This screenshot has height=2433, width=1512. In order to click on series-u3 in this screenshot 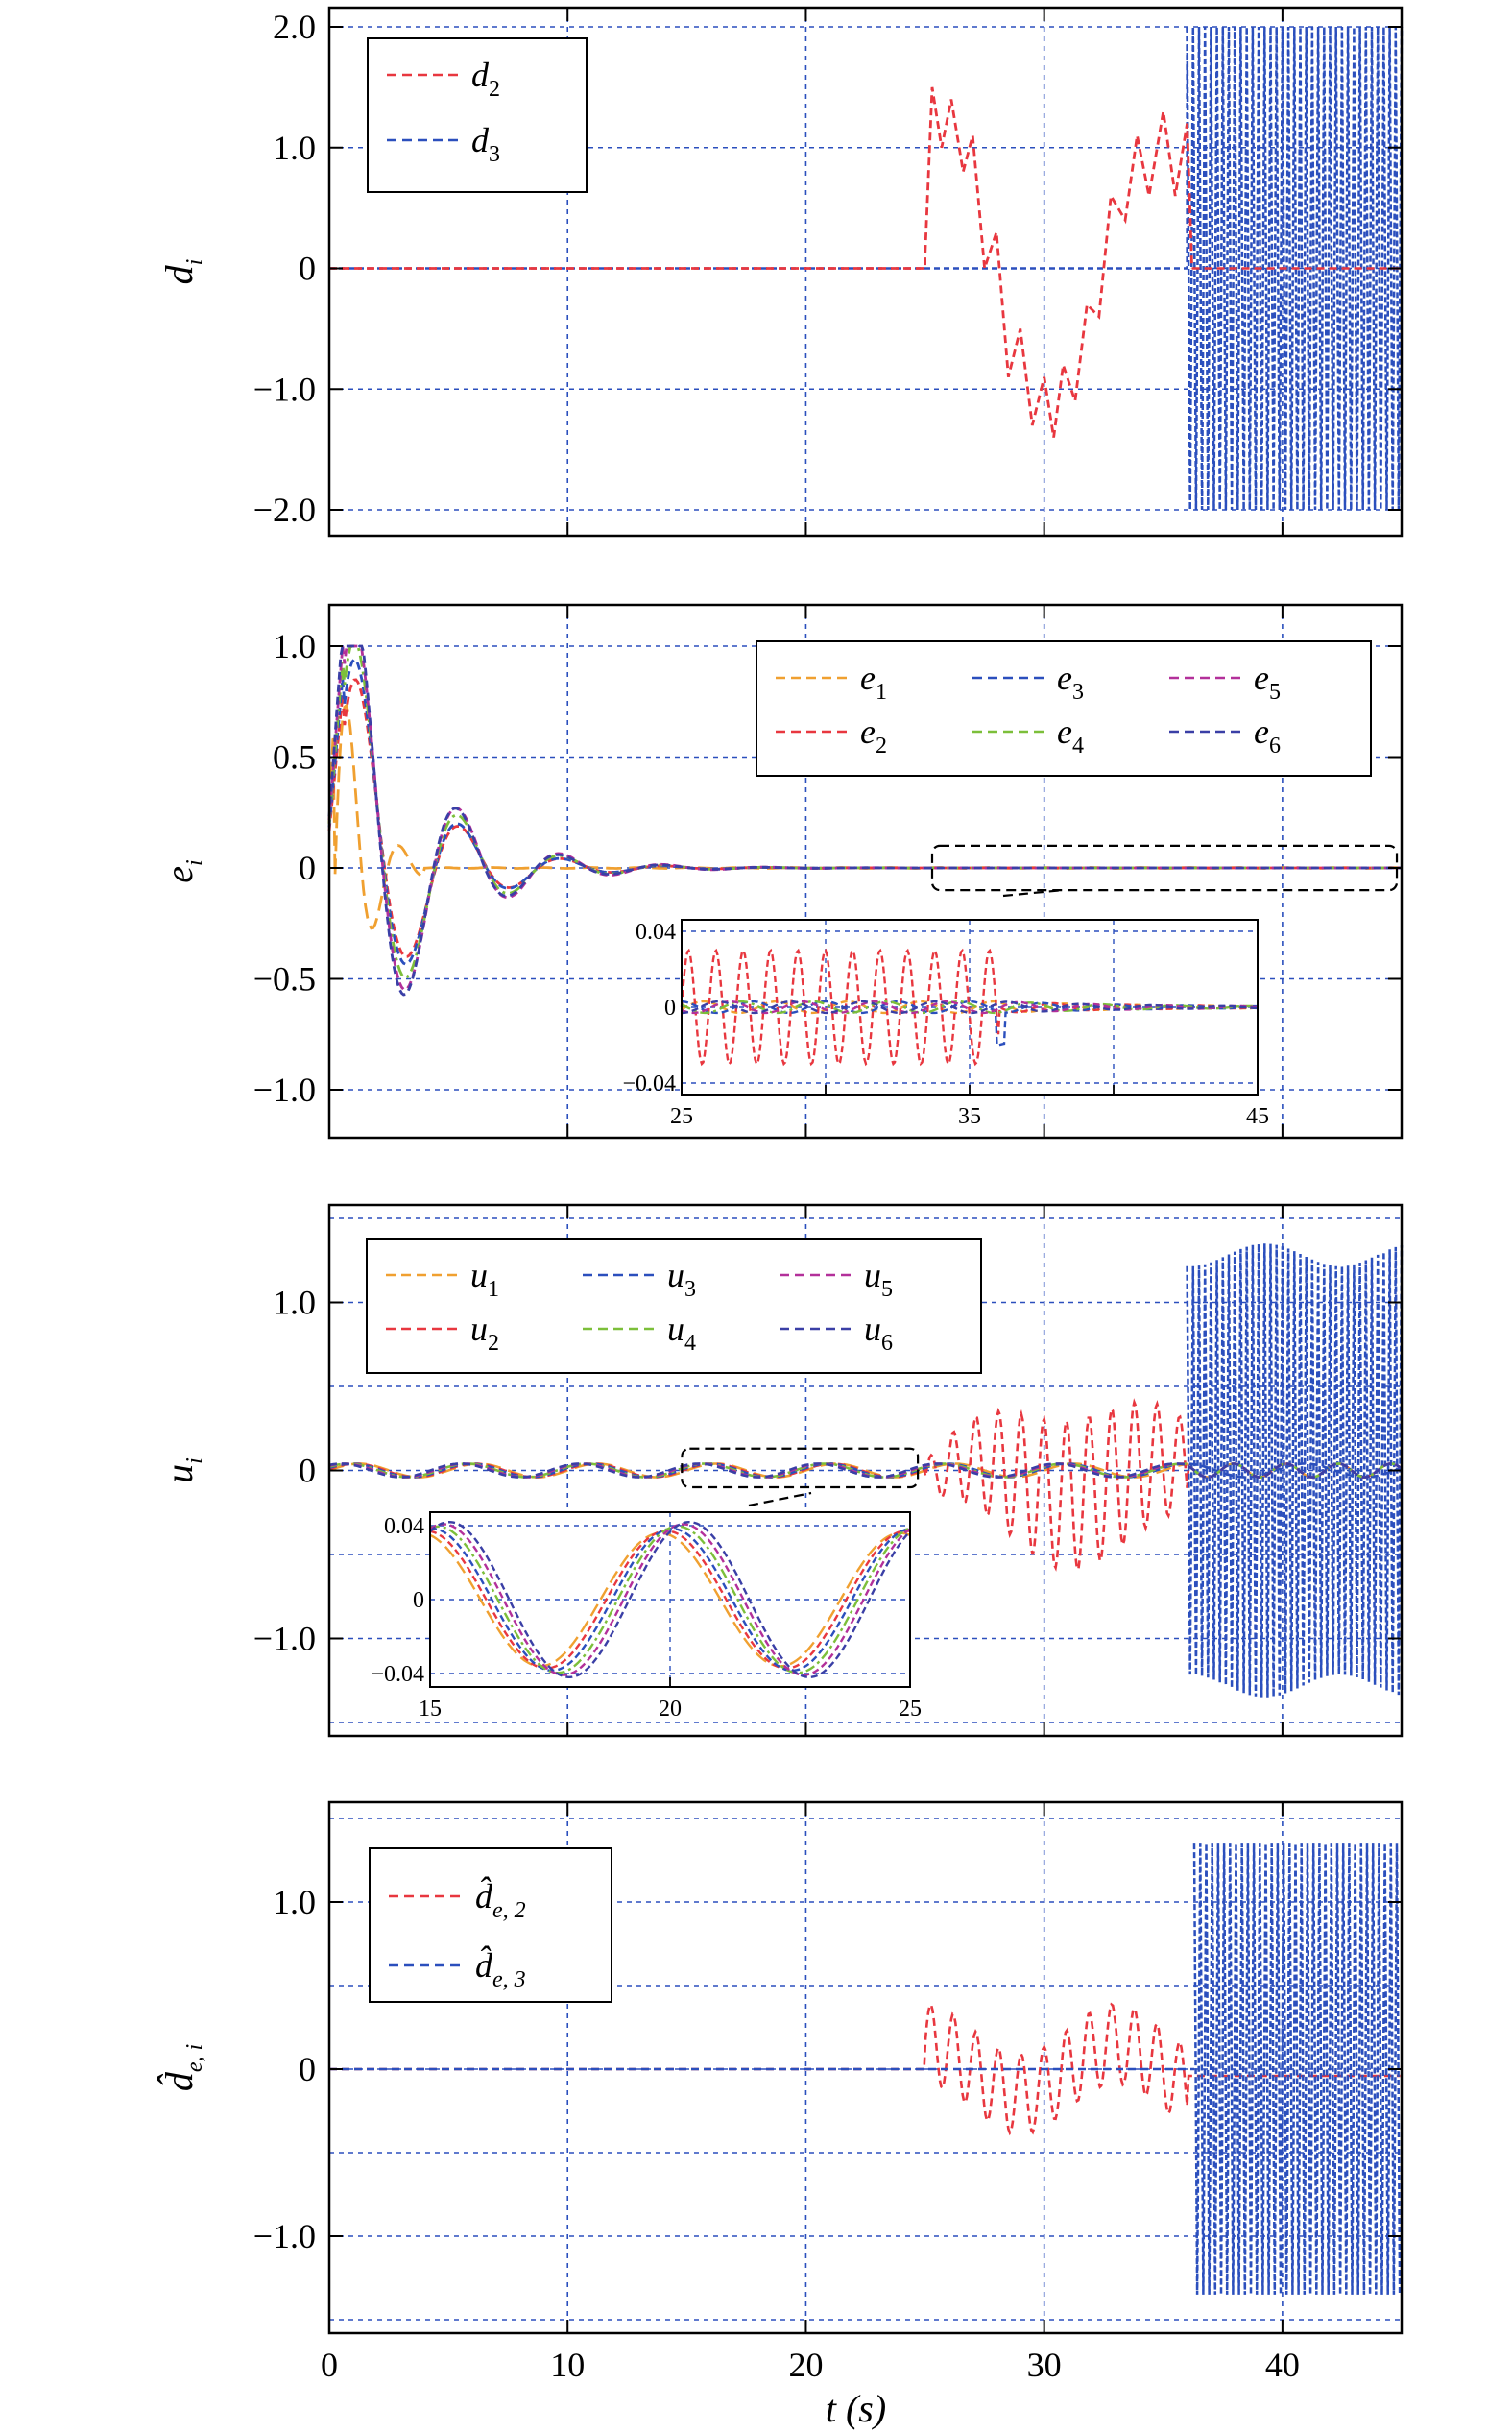, I will do `click(864, 1470)`.